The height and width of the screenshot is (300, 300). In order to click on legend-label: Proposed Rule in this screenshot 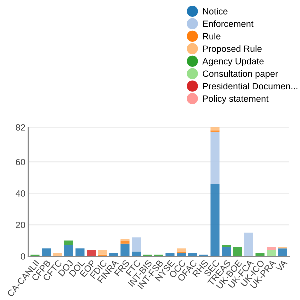, I will do `click(232, 50)`.